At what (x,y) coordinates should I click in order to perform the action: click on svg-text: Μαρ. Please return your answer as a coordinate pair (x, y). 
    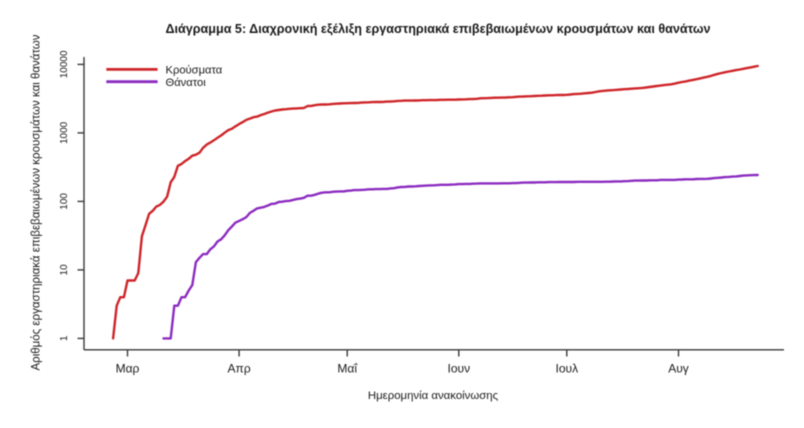
    Looking at the image, I should click on (128, 369).